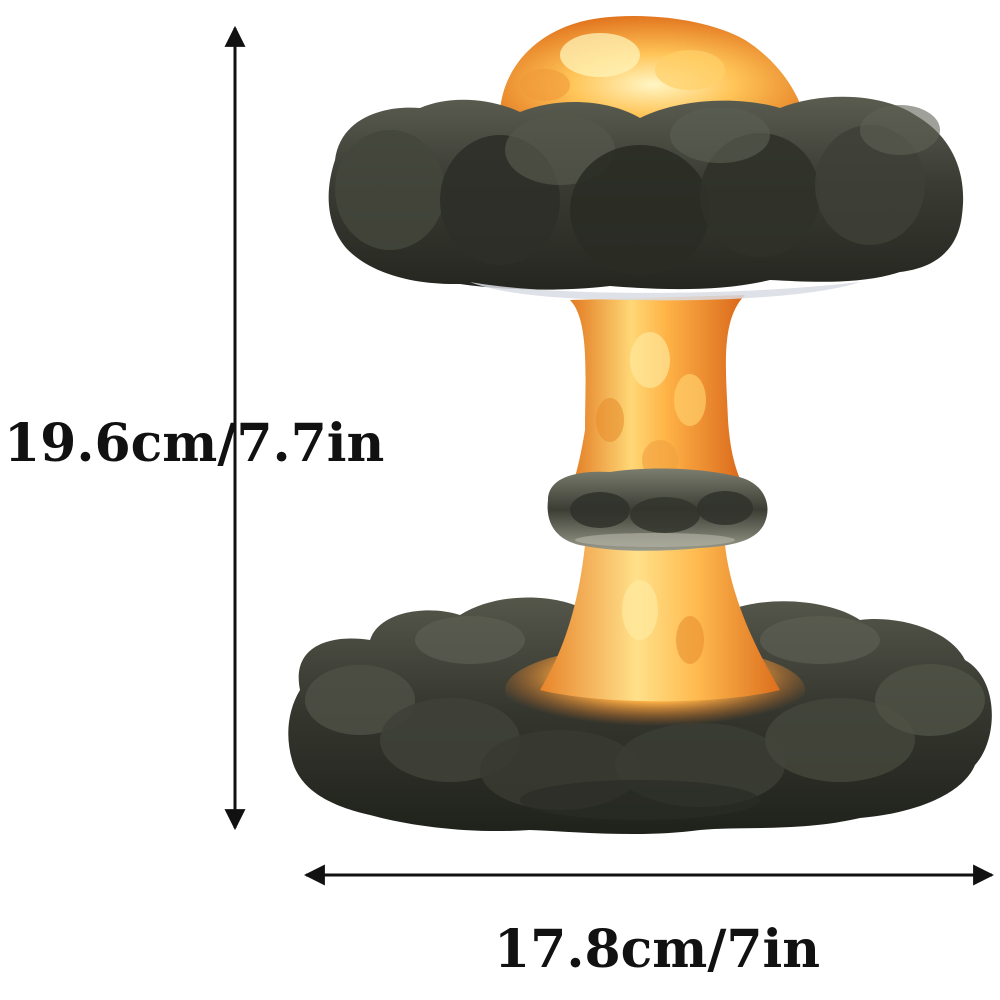 The width and height of the screenshot is (1000, 1000). Describe the element at coordinates (657, 949) in the screenshot. I see `width-dimension-label: 17.8cm/7in` at that location.